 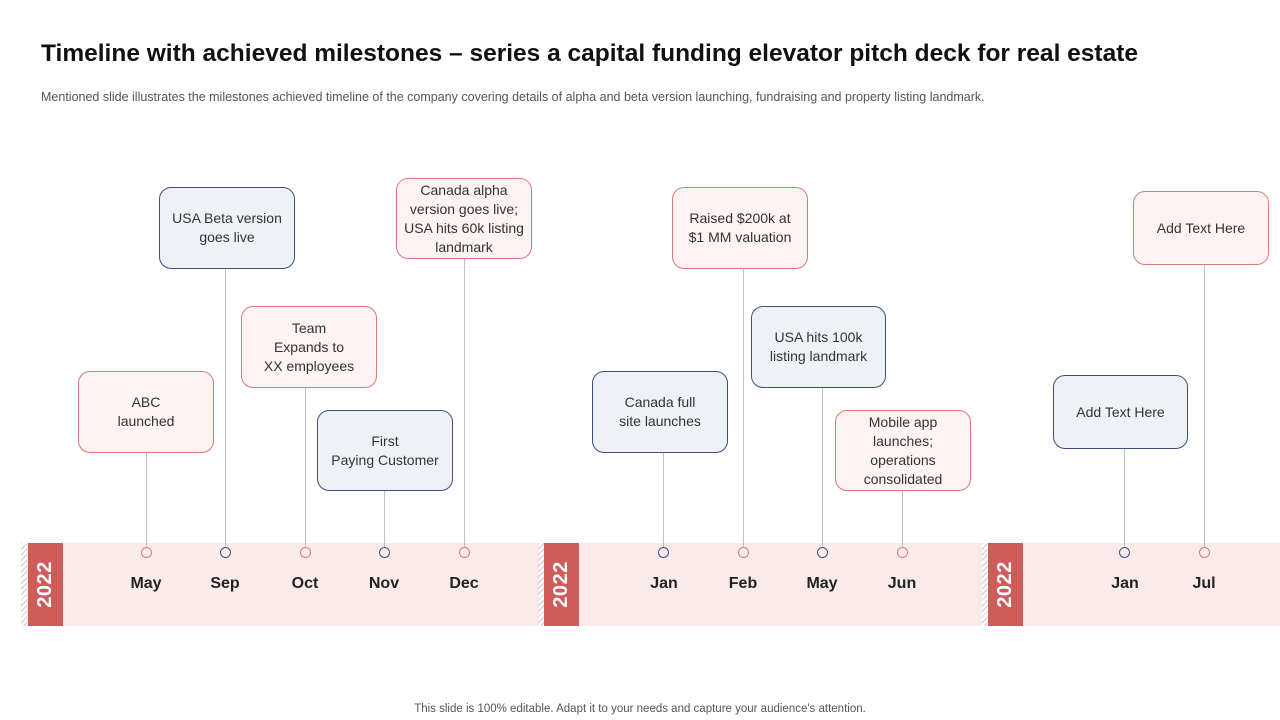 What do you see at coordinates (902, 583) in the screenshot?
I see `month-label: Jun` at bounding box center [902, 583].